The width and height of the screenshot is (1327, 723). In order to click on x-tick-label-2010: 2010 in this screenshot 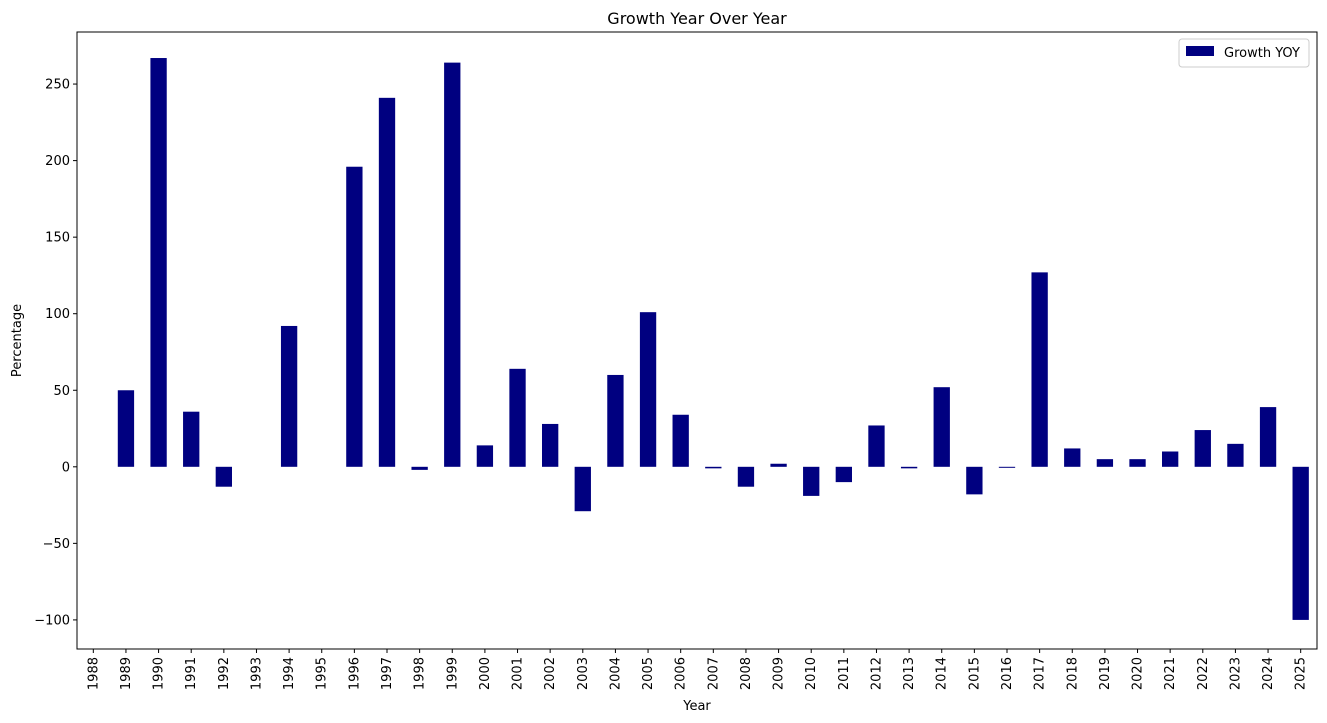, I will do `click(811, 673)`.